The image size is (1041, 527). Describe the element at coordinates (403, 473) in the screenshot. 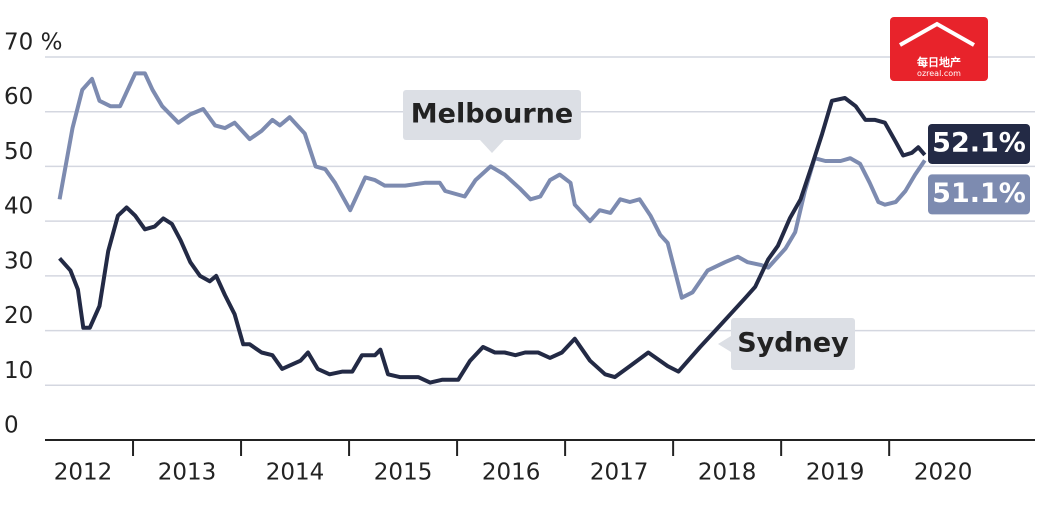

I see `x-tick-label: 2015` at that location.